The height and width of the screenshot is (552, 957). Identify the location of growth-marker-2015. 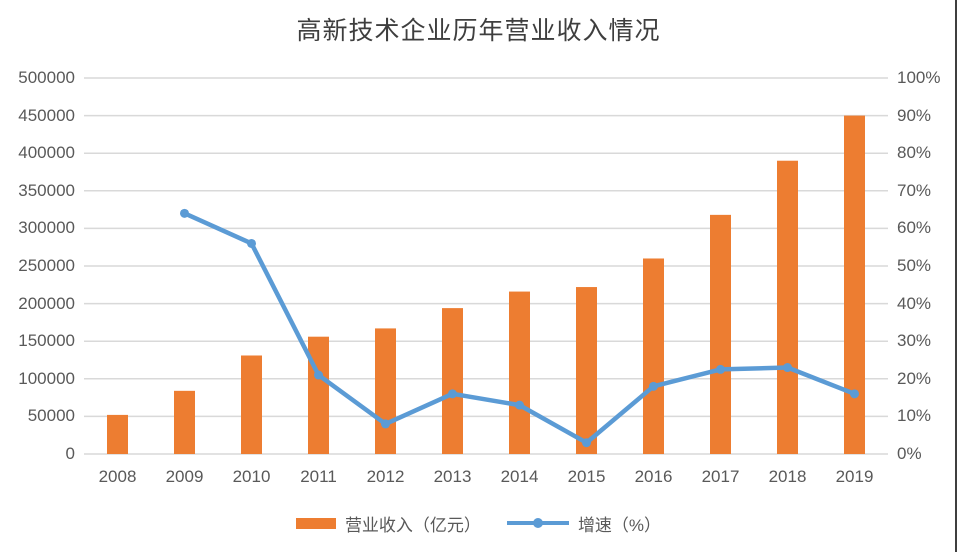
(586, 443).